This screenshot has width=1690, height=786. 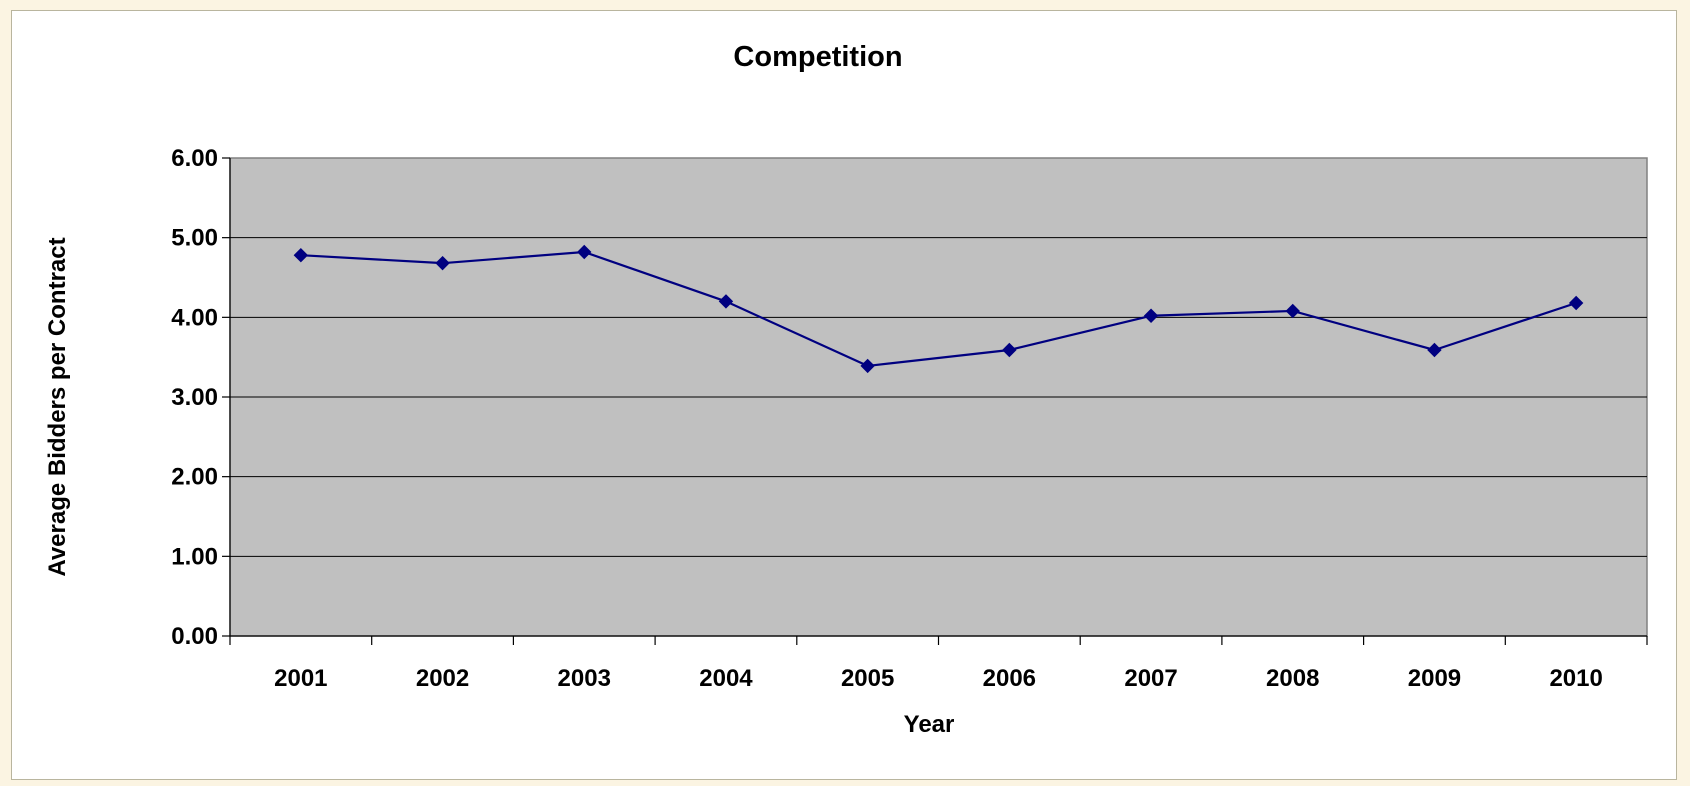 What do you see at coordinates (442, 678) in the screenshot?
I see `x-tick-label: 2002` at bounding box center [442, 678].